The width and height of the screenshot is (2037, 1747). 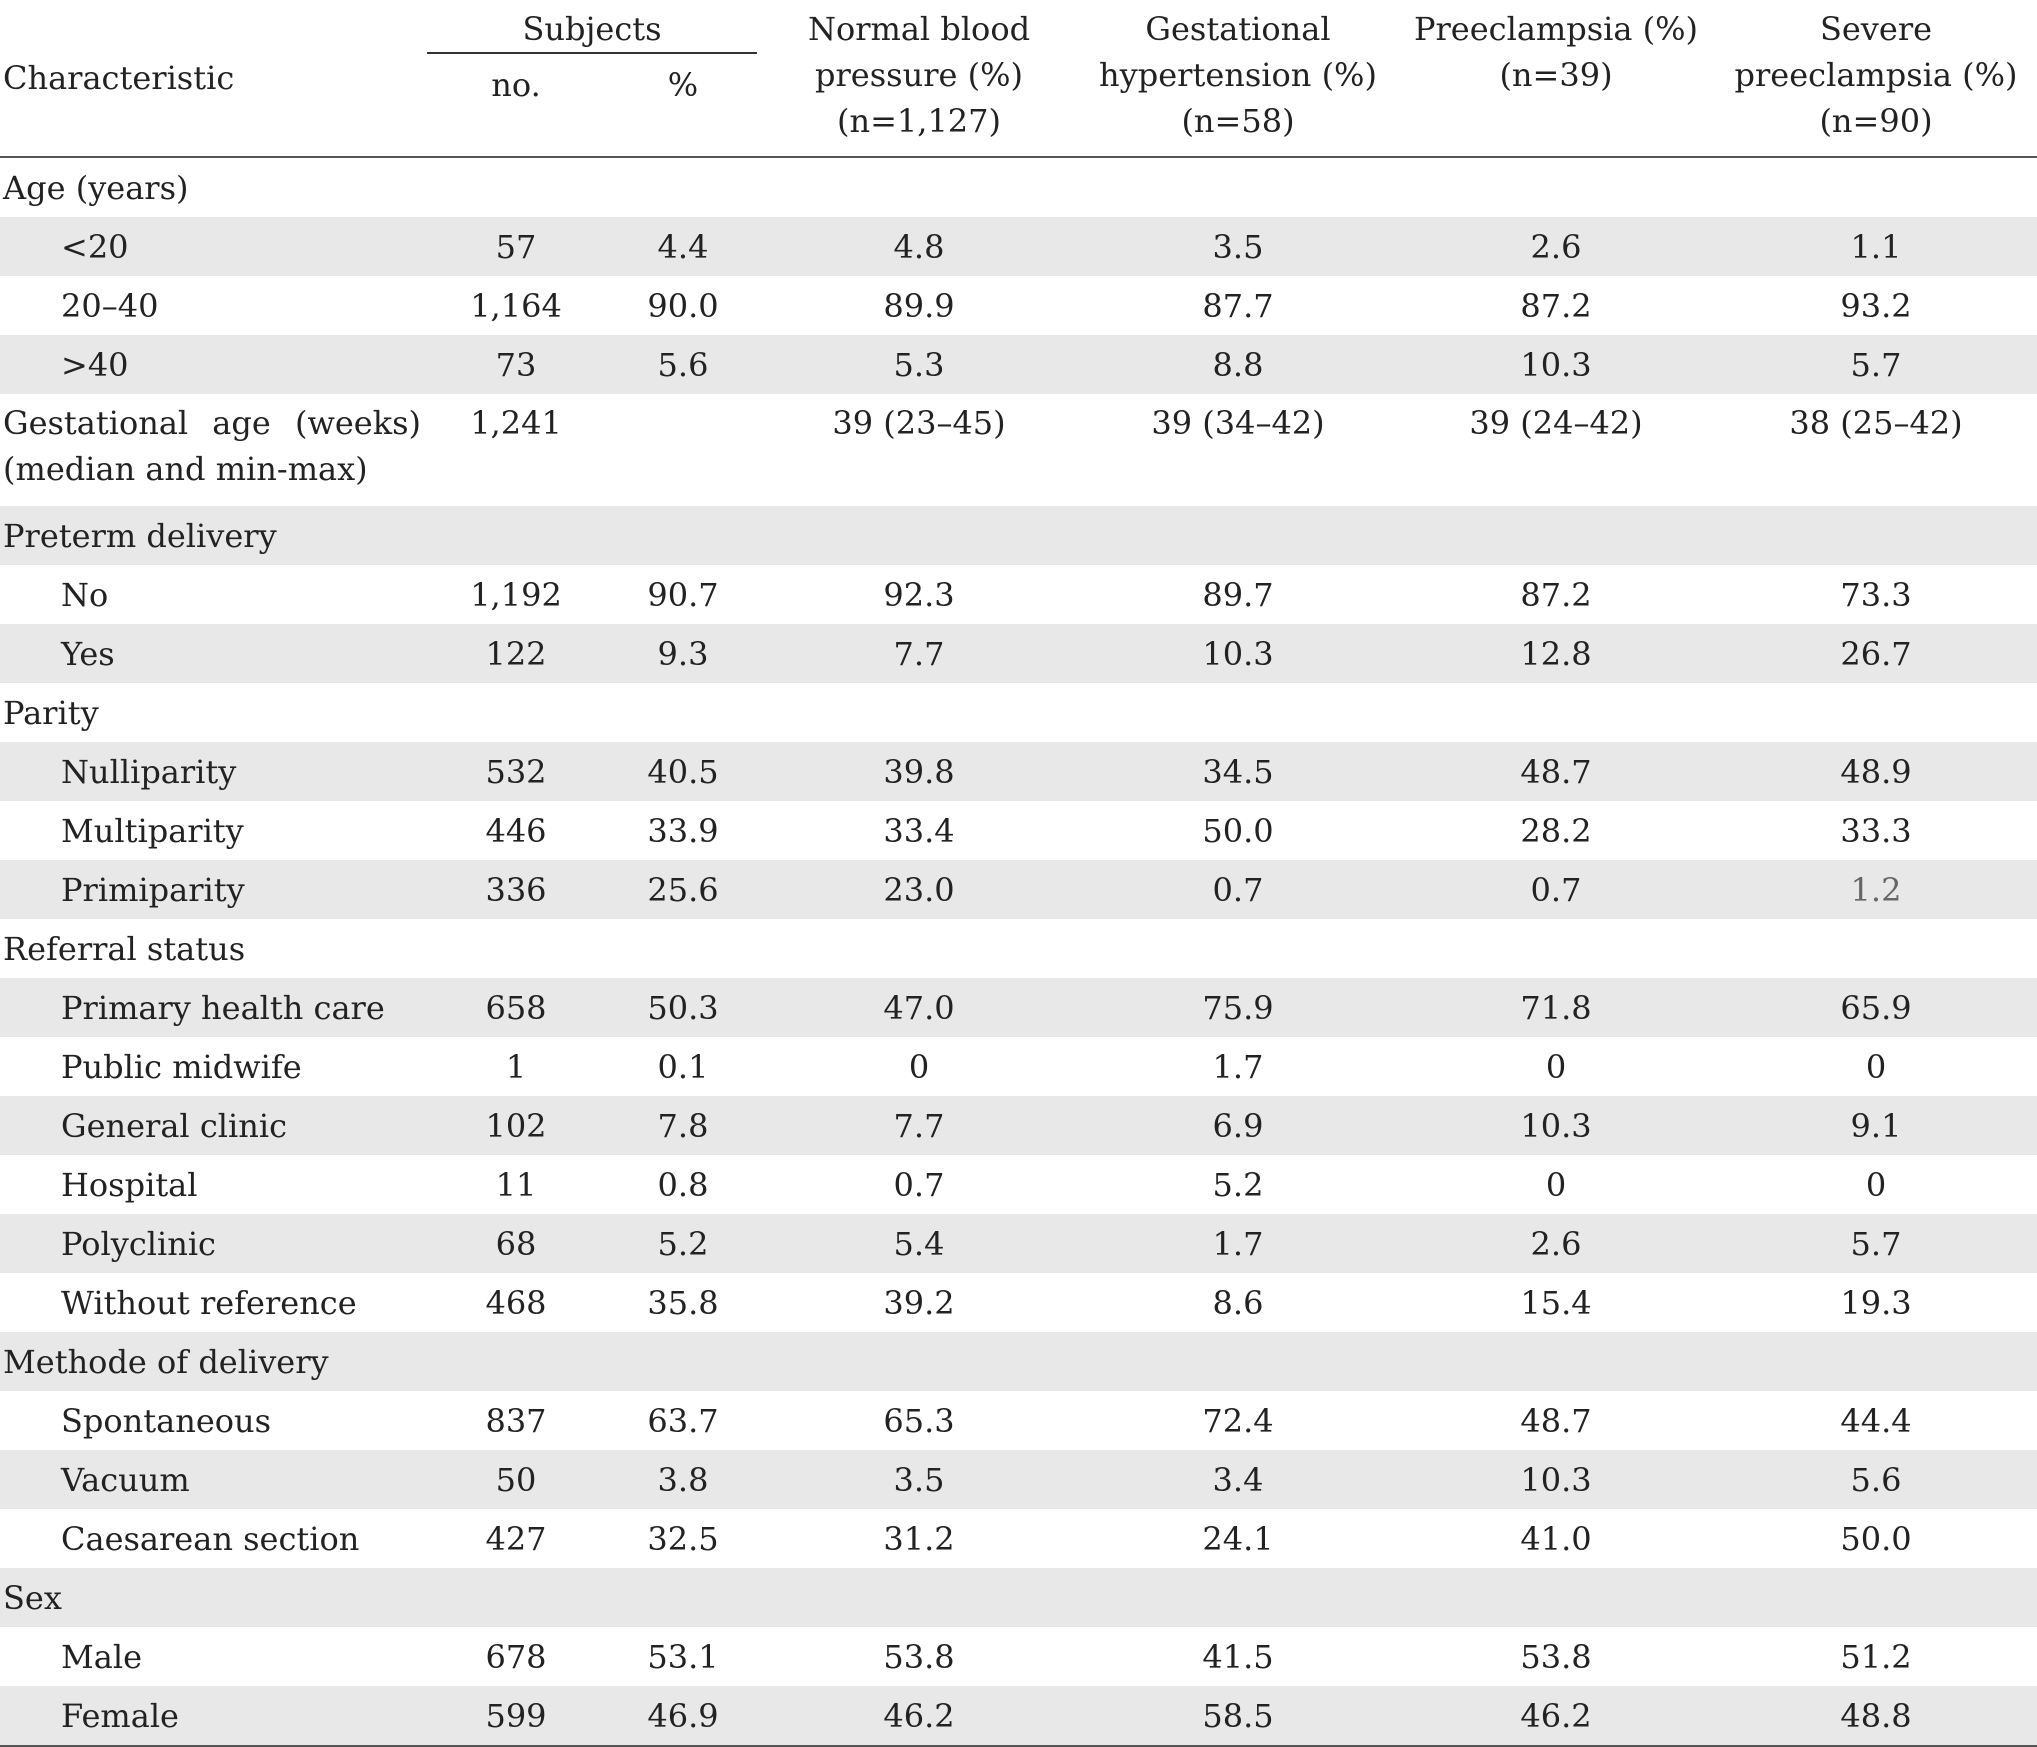 What do you see at coordinates (152, 830) in the screenshot?
I see `row-sublabel: Multiparity` at bounding box center [152, 830].